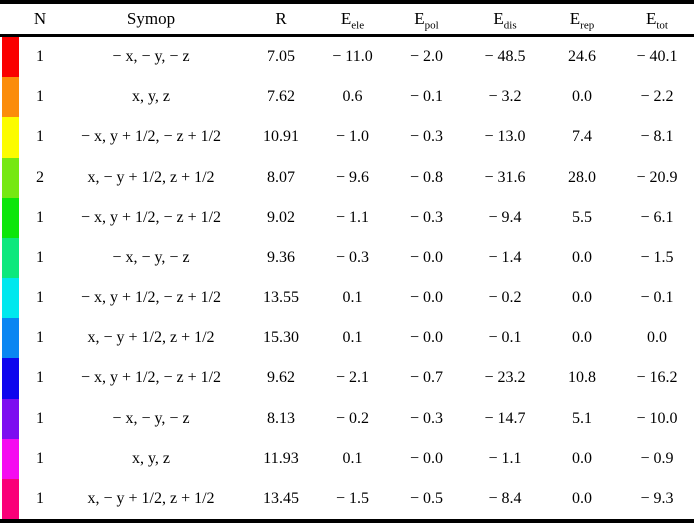  Describe the element at coordinates (505, 217) in the screenshot. I see `cell-e-dis: − 9.4` at that location.